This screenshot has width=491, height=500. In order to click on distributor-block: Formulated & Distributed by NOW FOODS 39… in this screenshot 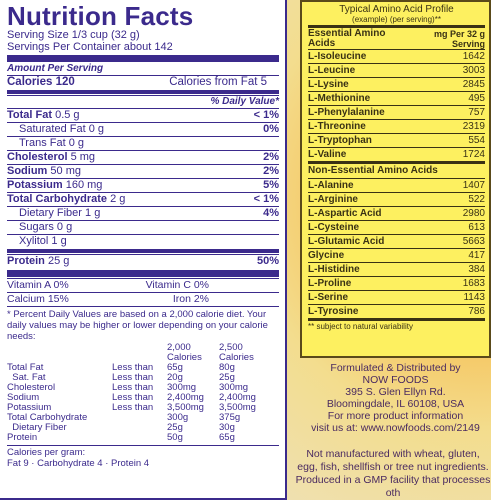, I will do `click(395, 398)`.